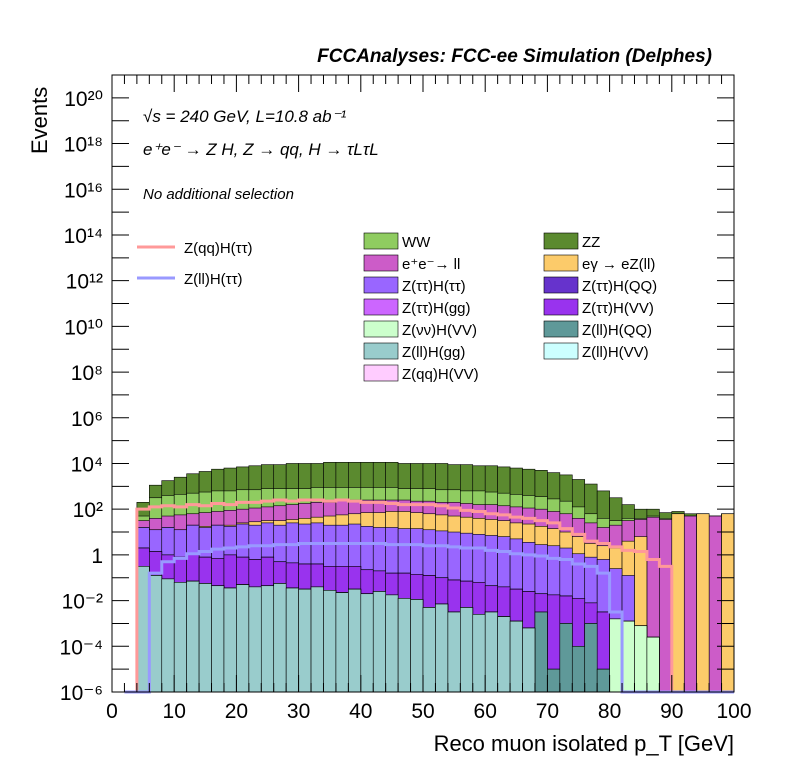  I want to click on x-tick-label: 90, so click(671, 711).